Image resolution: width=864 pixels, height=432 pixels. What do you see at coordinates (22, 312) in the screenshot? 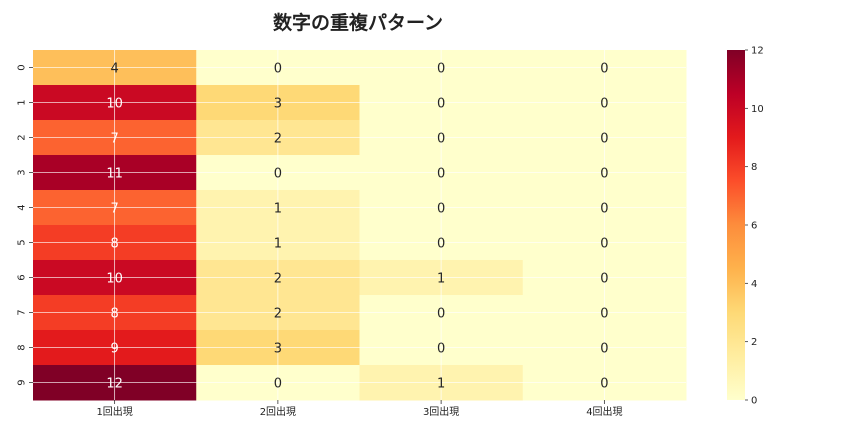
I see `y-tick-label: 7` at bounding box center [22, 312].